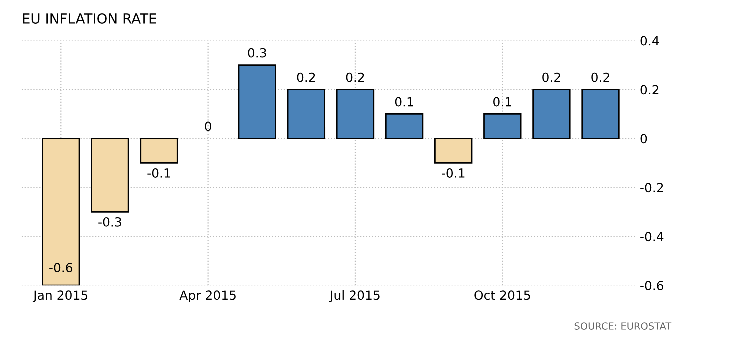 This screenshot has width=730, height=340. I want to click on y-tick-label: 0.4, so click(650, 41).